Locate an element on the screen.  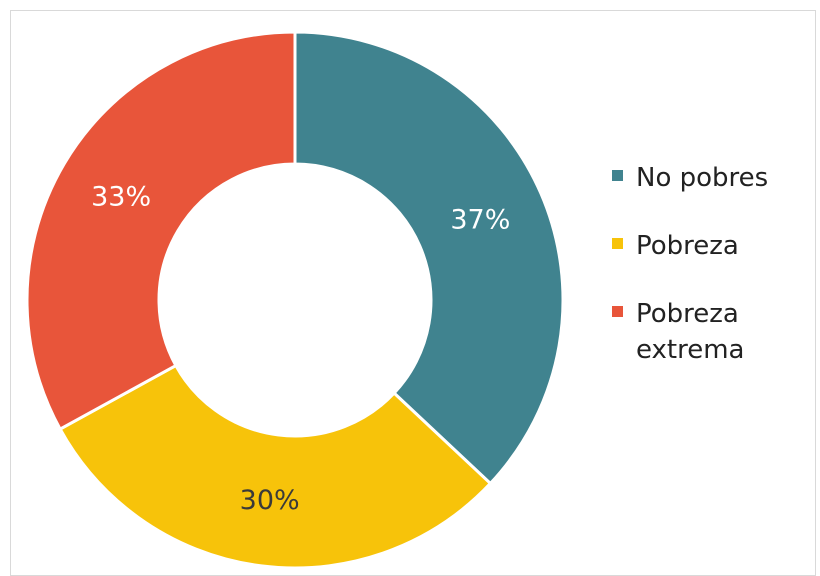
legend-item-no-pobres: No pobres is located at coordinates (712, 178).